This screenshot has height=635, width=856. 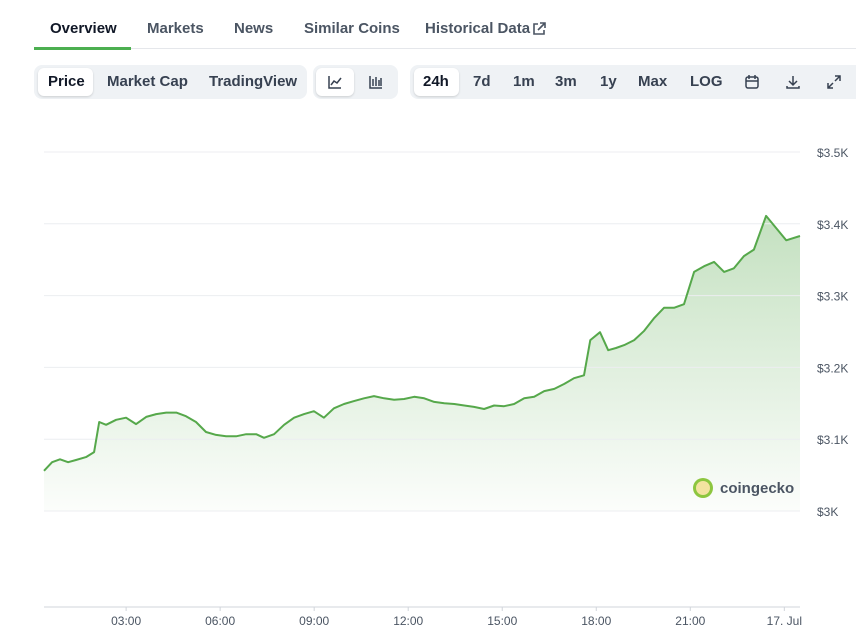 What do you see at coordinates (653, 81) in the screenshot?
I see `range-button: Max` at bounding box center [653, 81].